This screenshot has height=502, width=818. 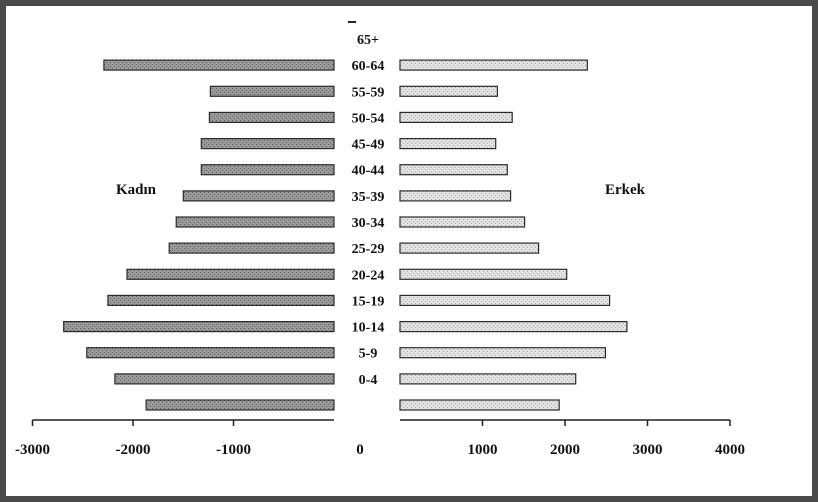 What do you see at coordinates (32, 450) in the screenshot?
I see `x-tick-label: -3000` at bounding box center [32, 450].